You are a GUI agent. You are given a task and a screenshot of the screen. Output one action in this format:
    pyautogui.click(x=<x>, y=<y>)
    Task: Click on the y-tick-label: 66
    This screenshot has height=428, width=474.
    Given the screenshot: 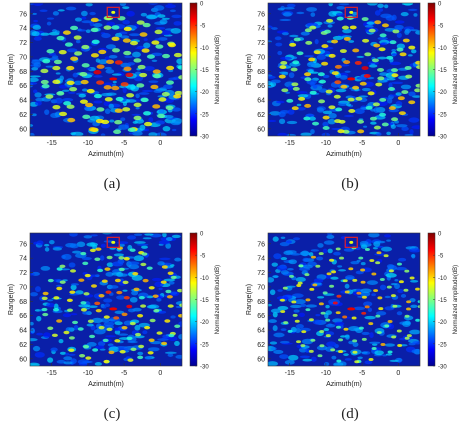 What is the action you would take?
    pyautogui.click(x=261, y=86)
    